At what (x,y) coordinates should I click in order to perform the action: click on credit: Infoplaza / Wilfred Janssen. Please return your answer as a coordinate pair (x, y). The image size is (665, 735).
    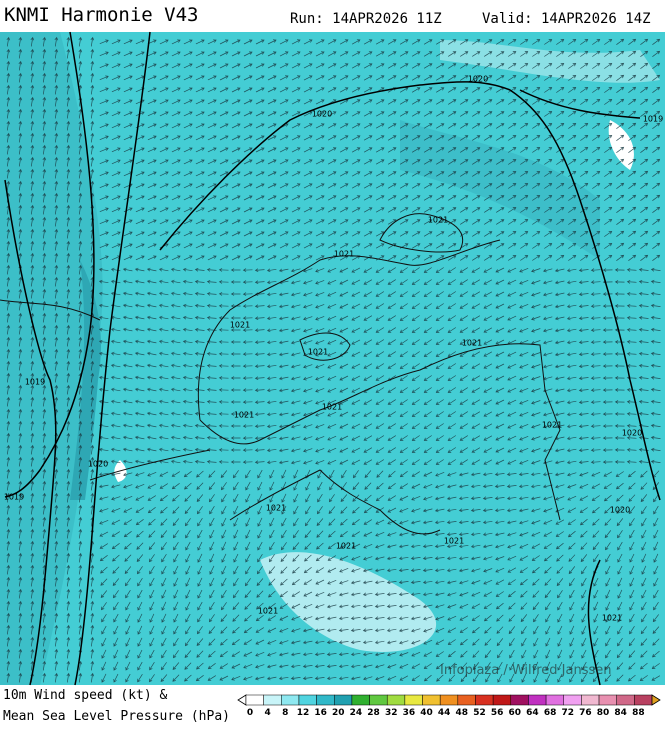
    Looking at the image, I should click on (526, 670).